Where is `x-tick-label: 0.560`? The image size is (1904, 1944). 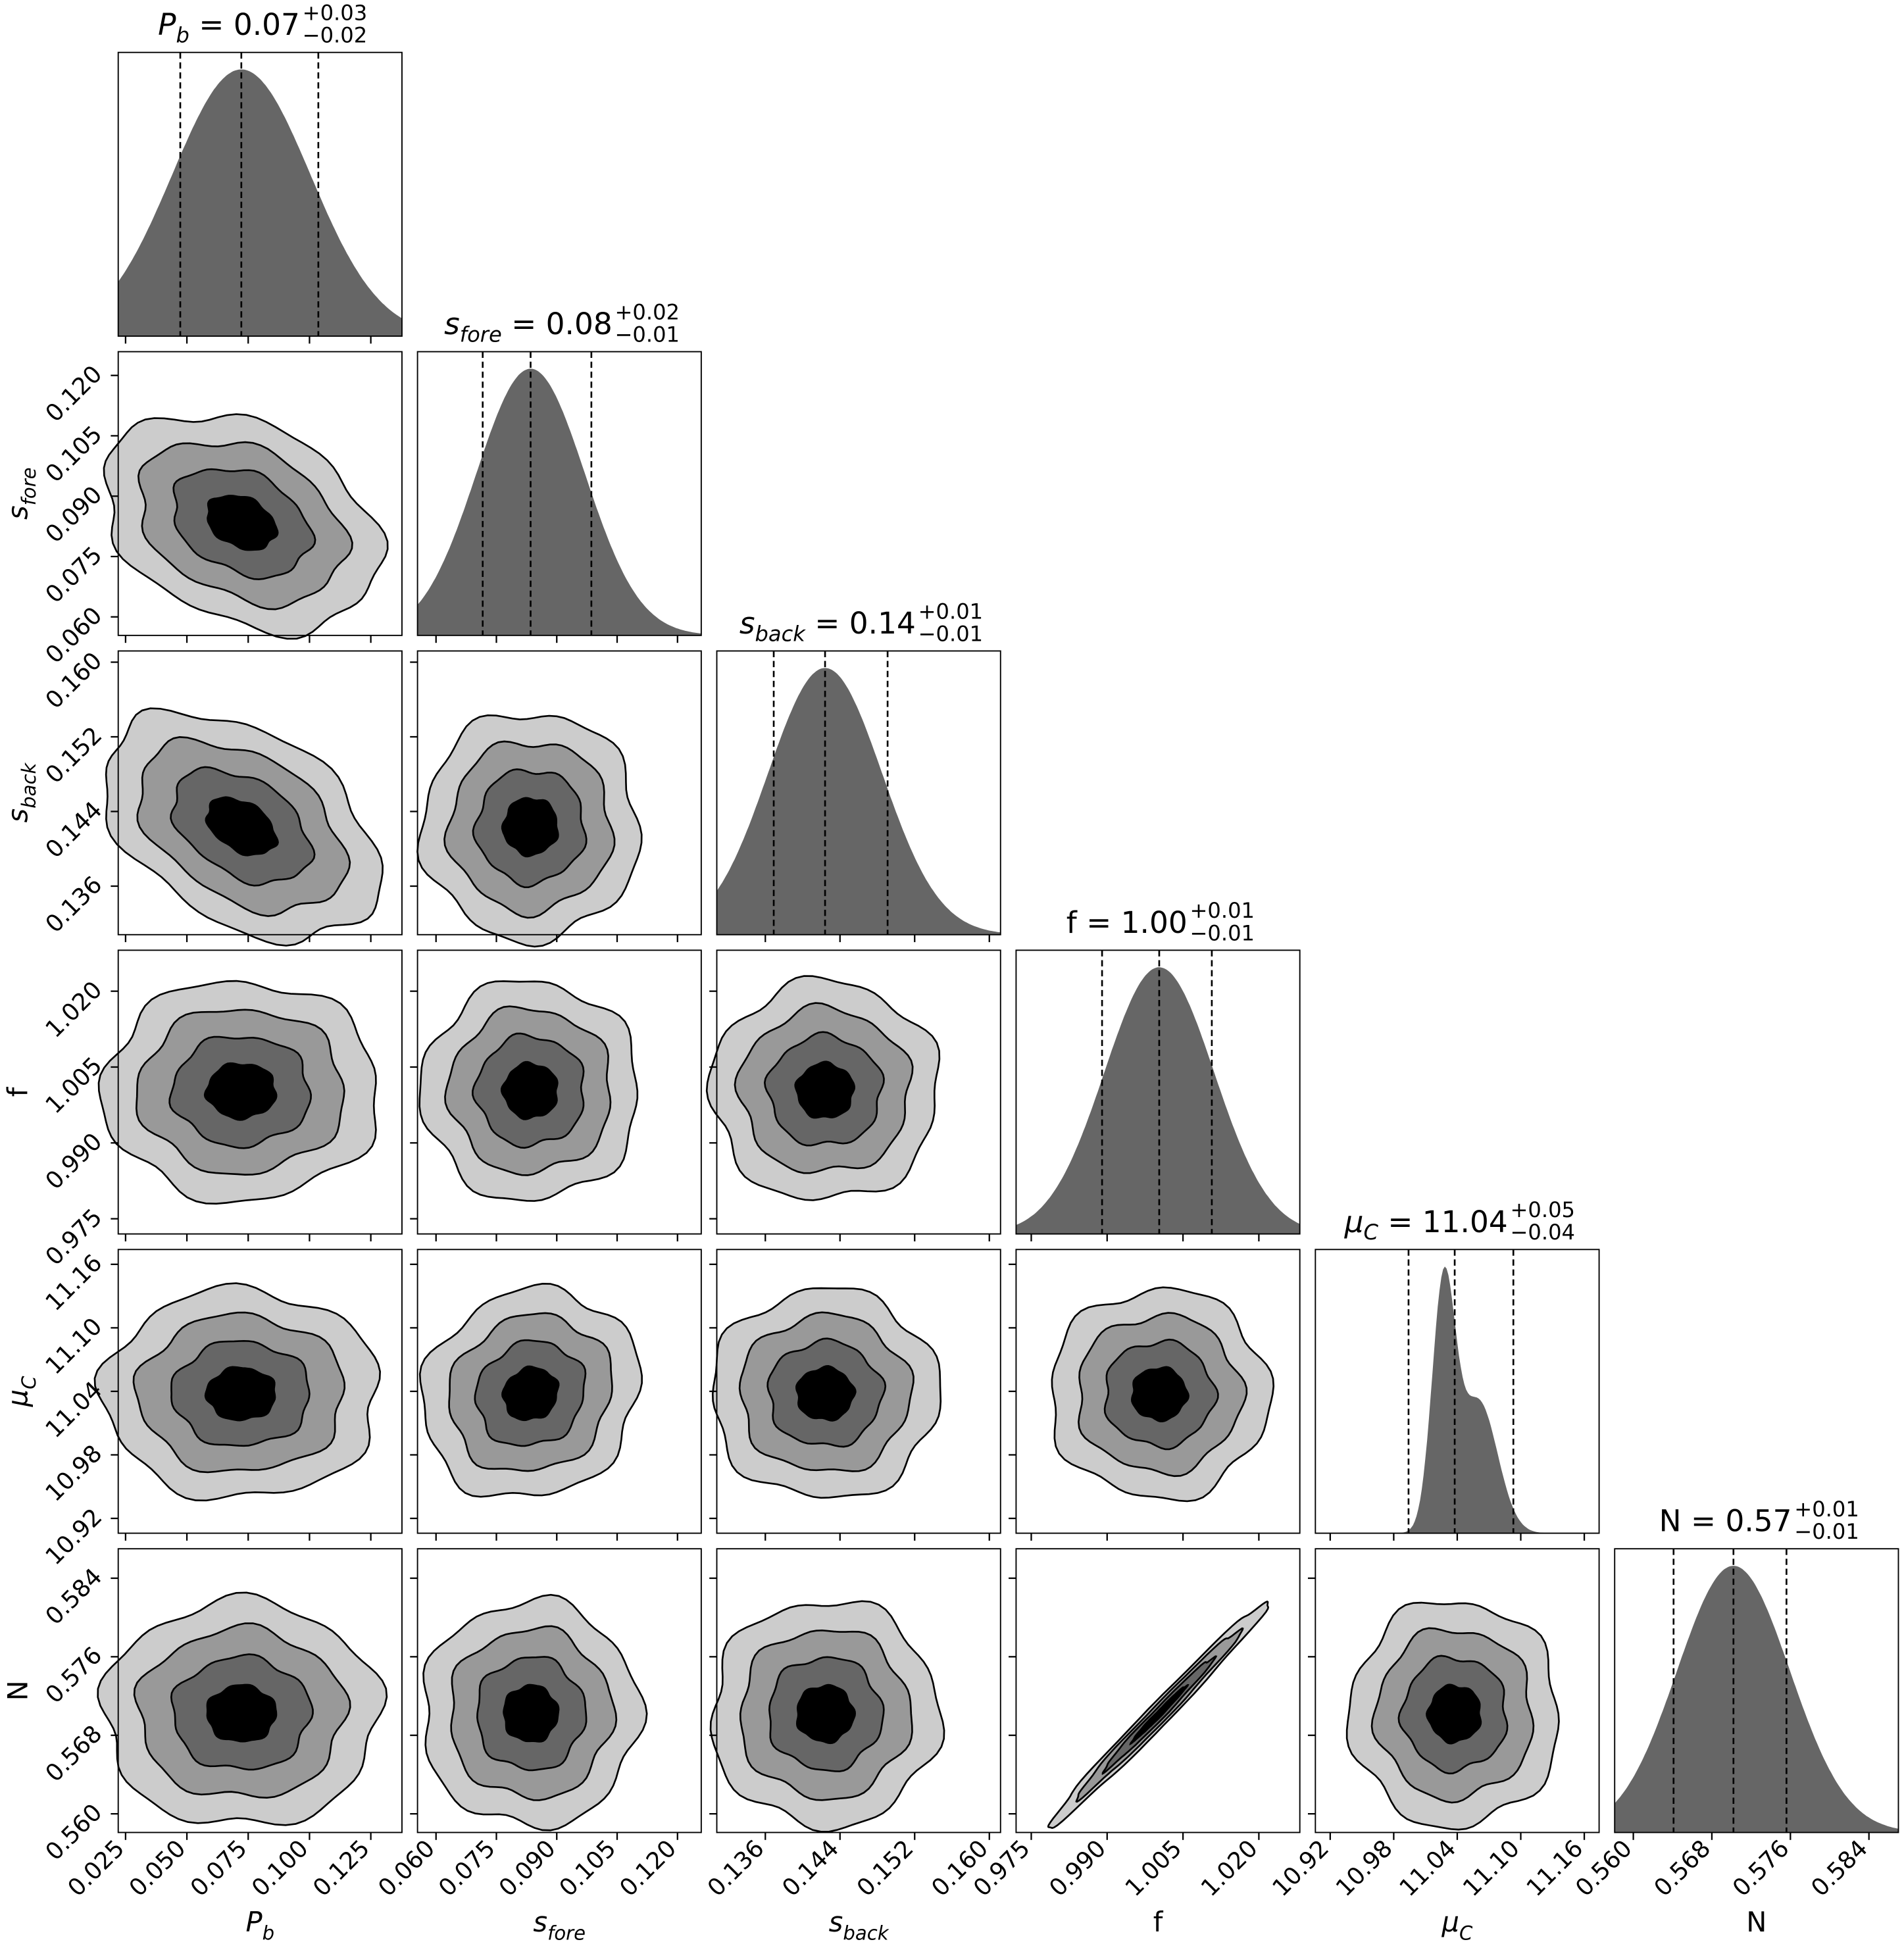
x-tick-label: 0.560 is located at coordinates (1604, 1868).